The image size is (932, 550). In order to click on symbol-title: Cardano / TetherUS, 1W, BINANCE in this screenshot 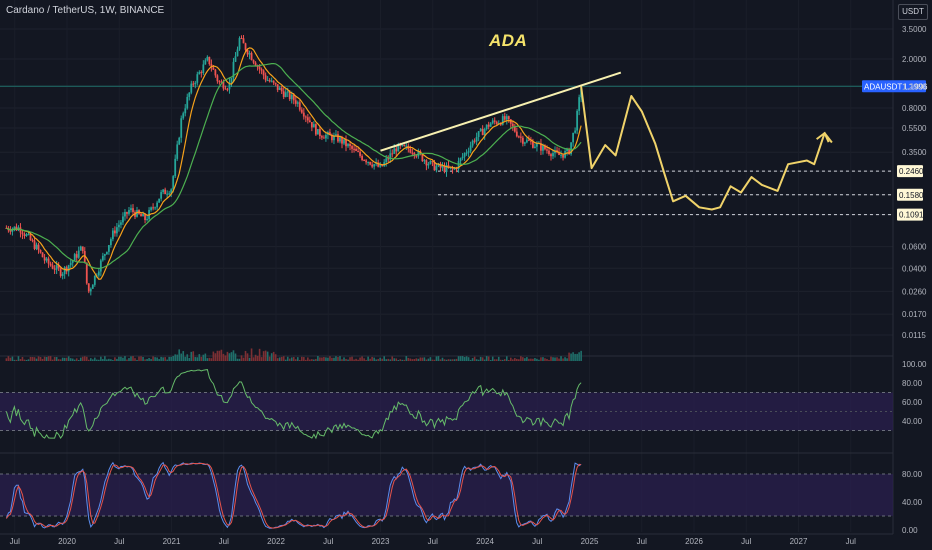, I will do `click(85, 10)`.